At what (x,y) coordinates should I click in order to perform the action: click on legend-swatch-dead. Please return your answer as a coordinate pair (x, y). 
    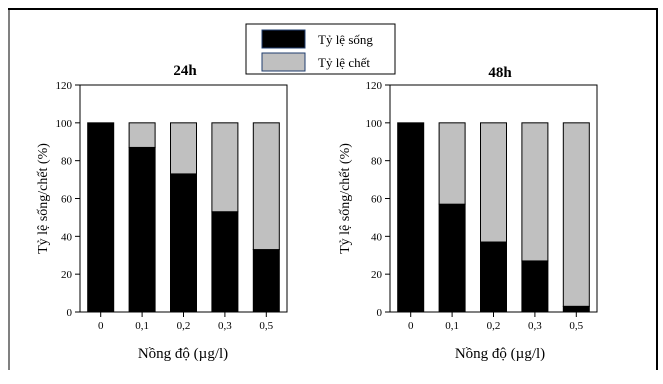
    Looking at the image, I should click on (283, 62).